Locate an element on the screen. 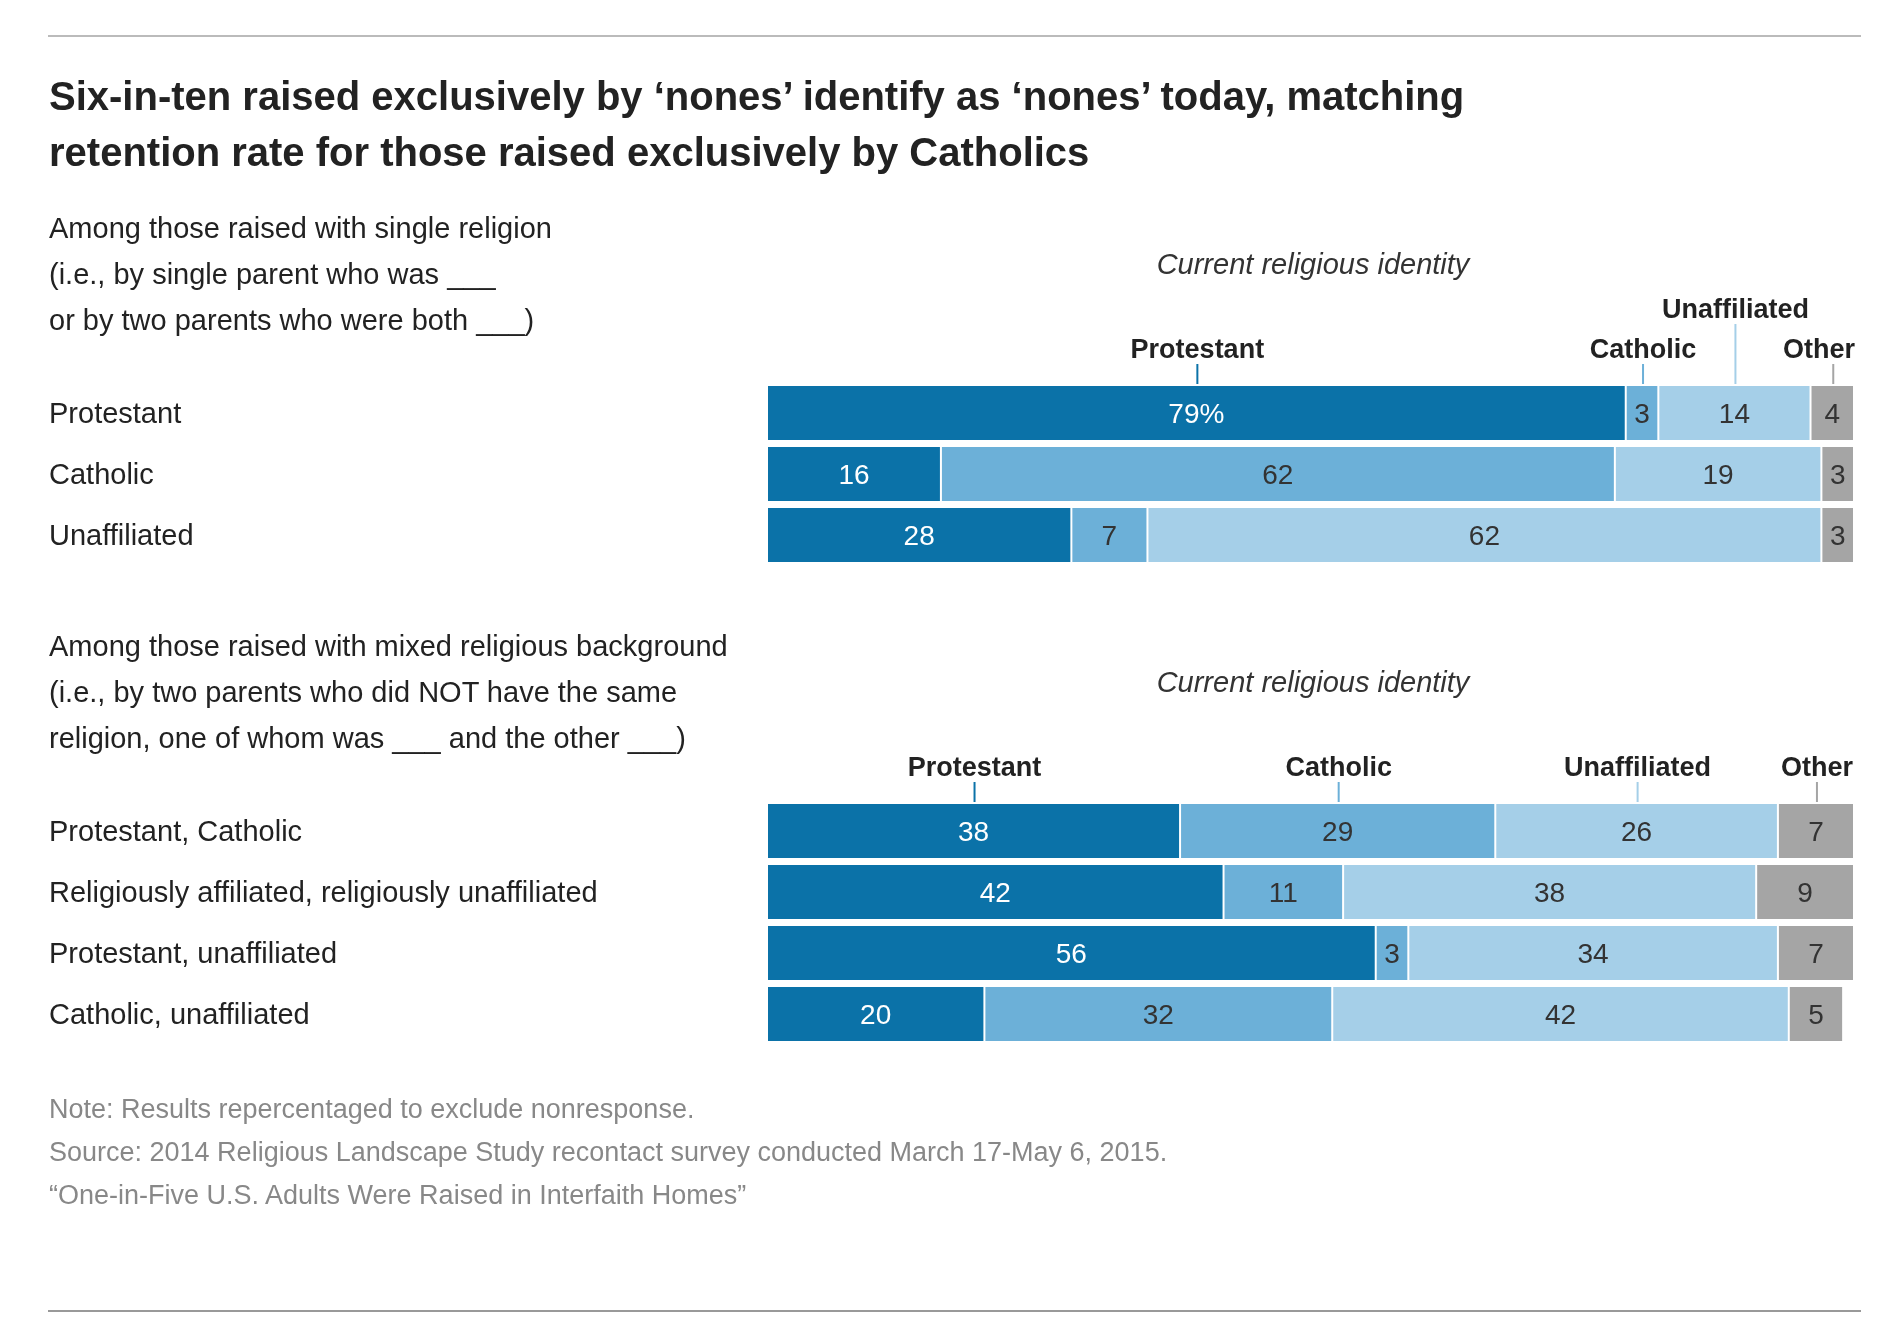 This screenshot has height=1328, width=1892. y-tick-label: Religiously affiliated, religiously unaffiliated is located at coordinates (323, 892).